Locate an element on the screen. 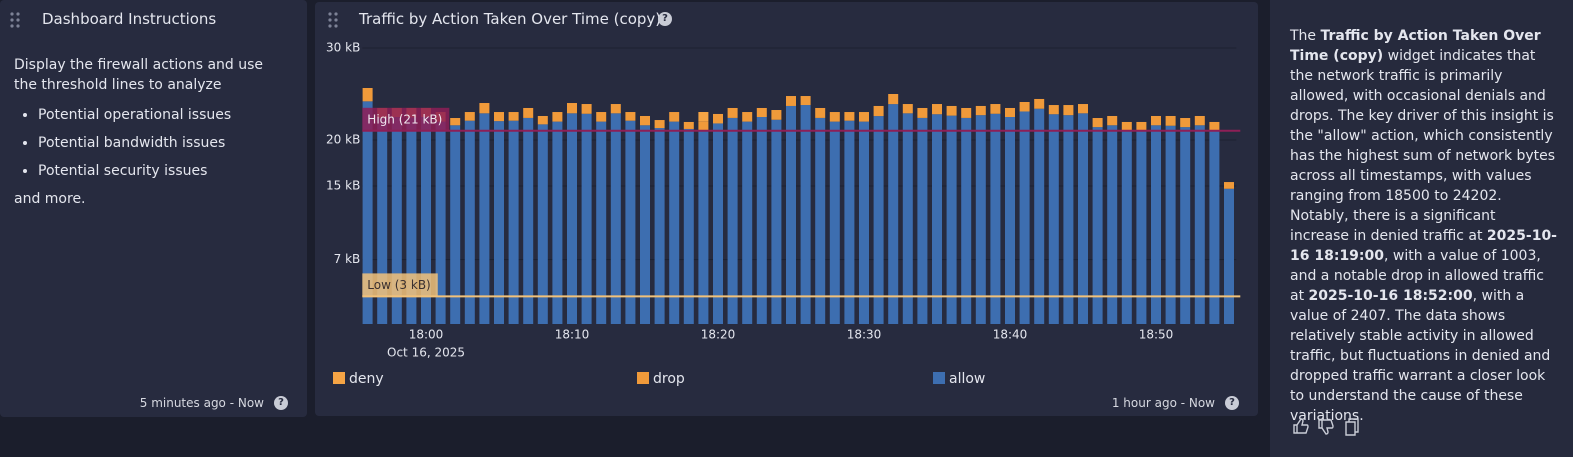 The width and height of the screenshot is (1573, 457). insight-run: Traffic by Action Taken Over Time (copy) is located at coordinates (1415, 46).